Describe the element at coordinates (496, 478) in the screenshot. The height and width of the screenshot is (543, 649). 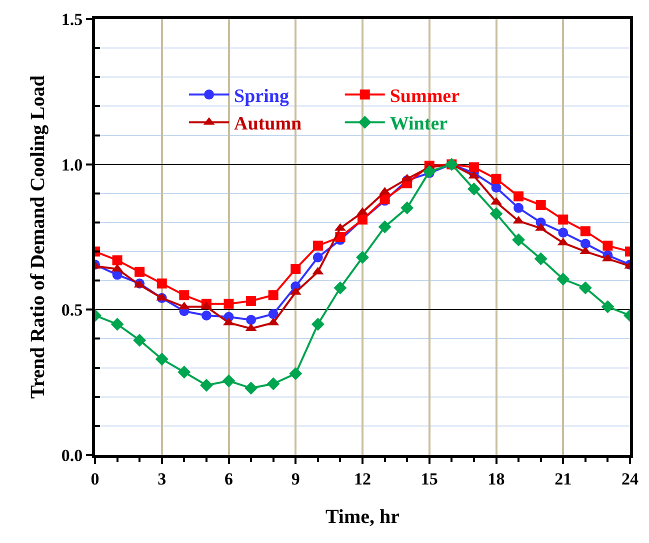
I see `x-tick-label: 18` at that location.